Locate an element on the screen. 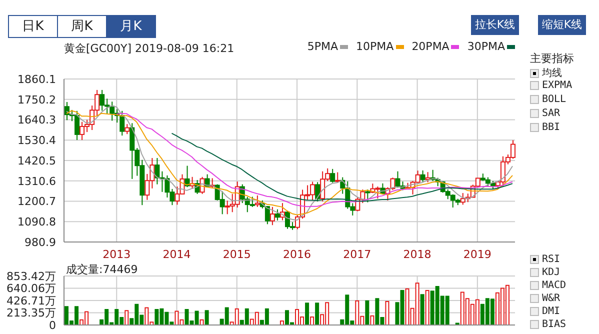 This screenshot has width=599, height=334. y-tick-label: 1090.8 is located at coordinates (37, 222).